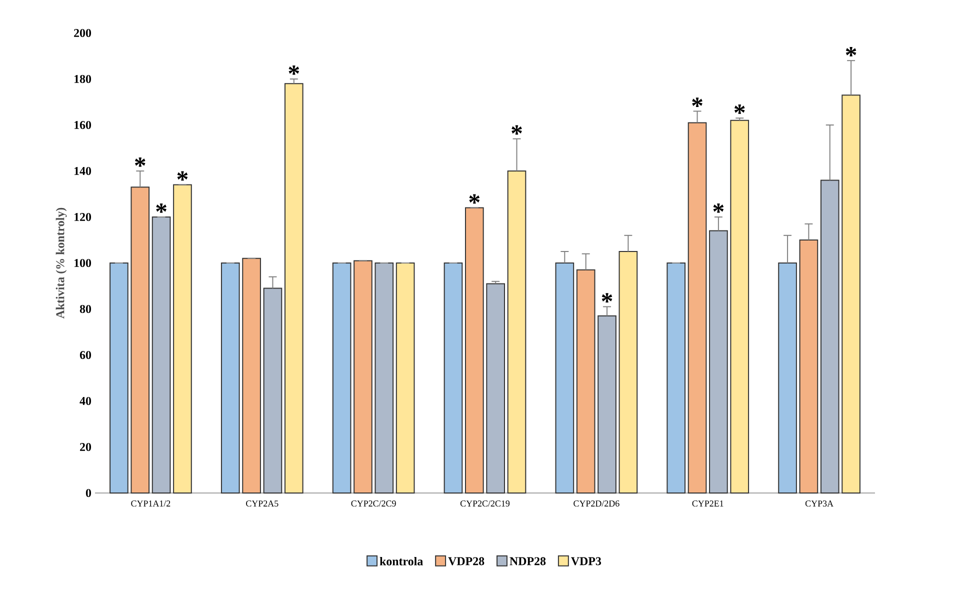 Image resolution: width=953 pixels, height=603 pixels. I want to click on y-tick-label: 100, so click(83, 263).